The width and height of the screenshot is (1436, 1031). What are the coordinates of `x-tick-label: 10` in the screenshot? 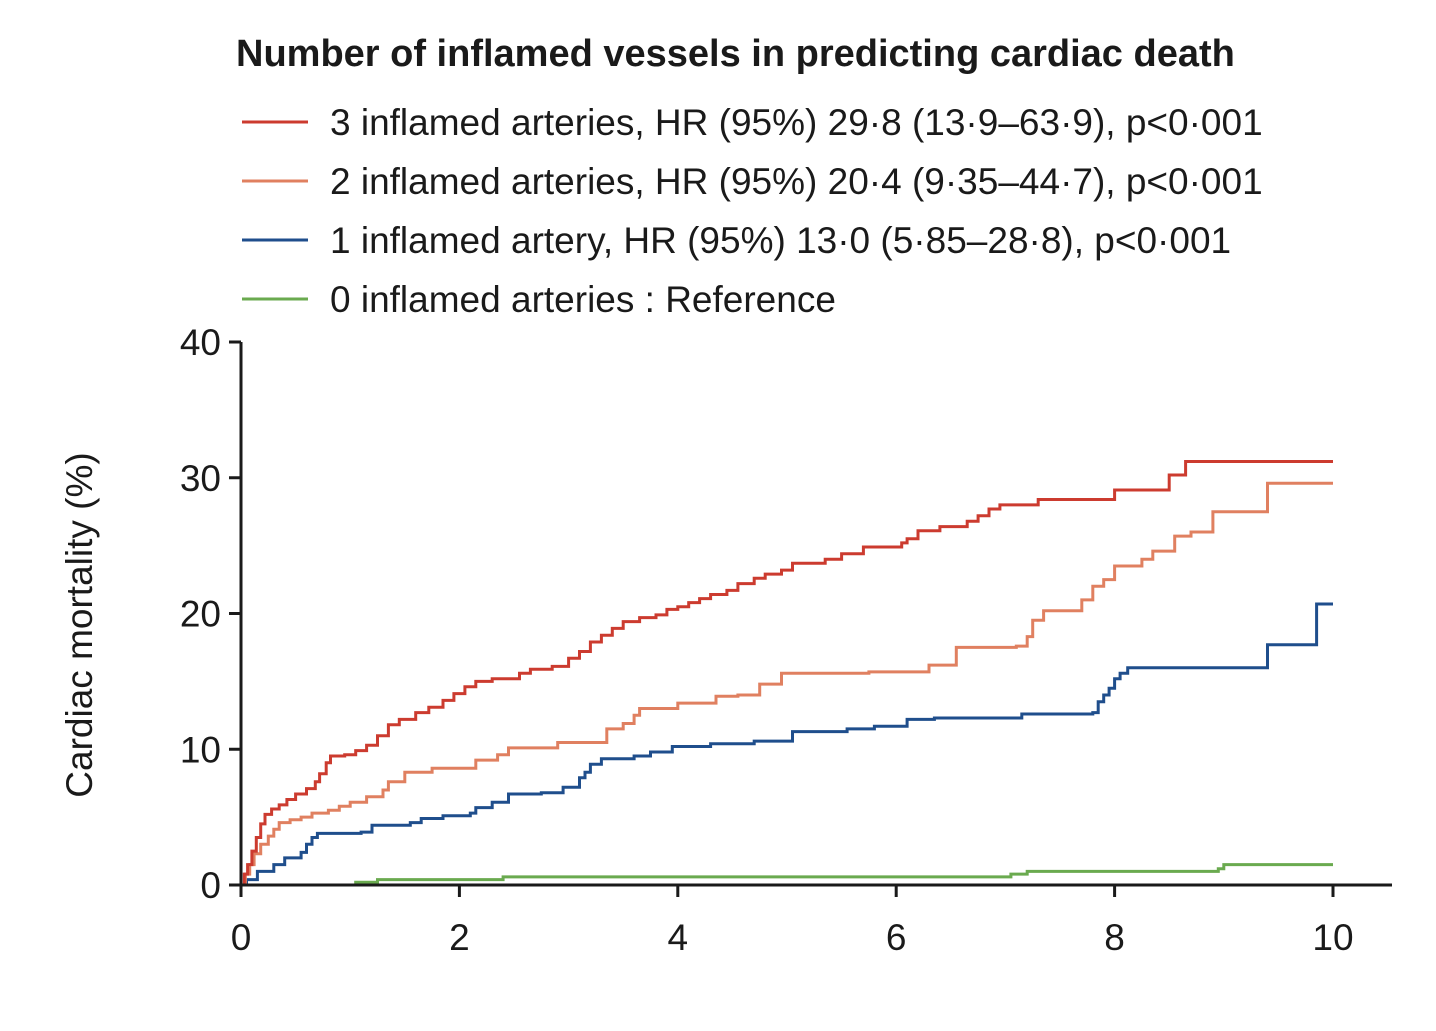 It's located at (1332, 937).